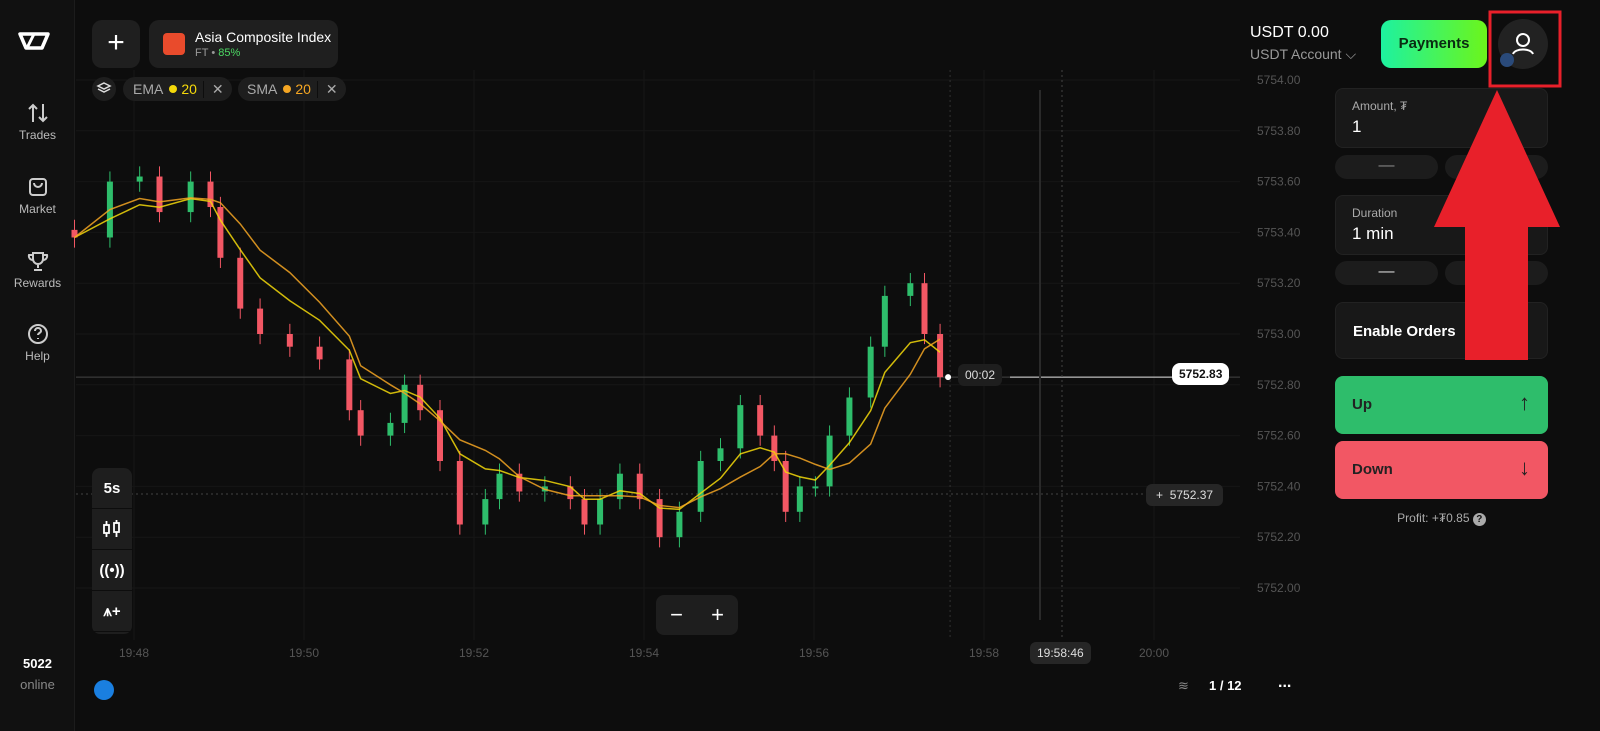  I want to click on zoom-out-button: −, so click(676, 614).